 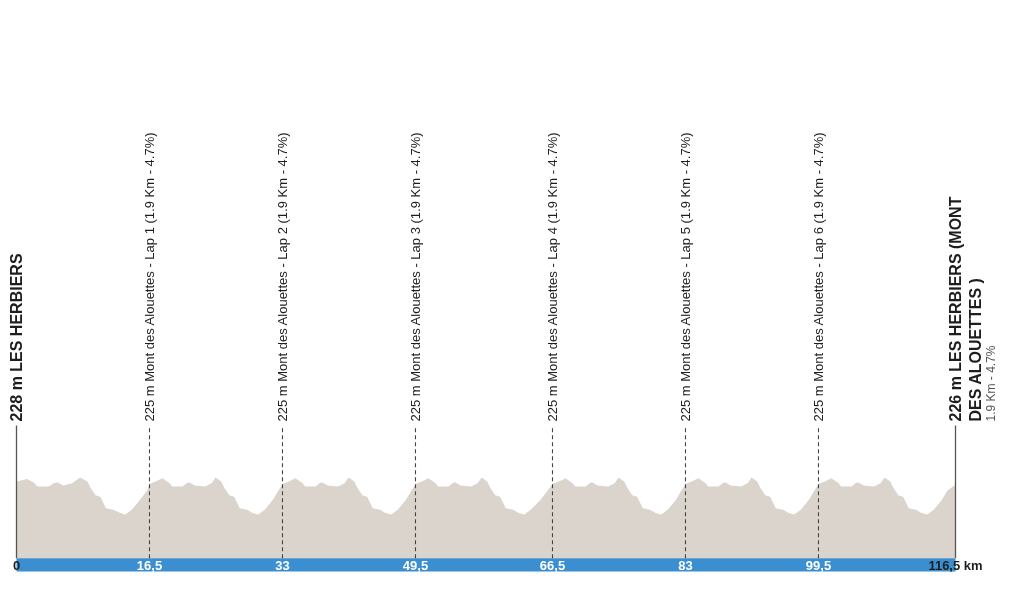 I want to click on x-tick-label: 33, so click(x=282, y=565).